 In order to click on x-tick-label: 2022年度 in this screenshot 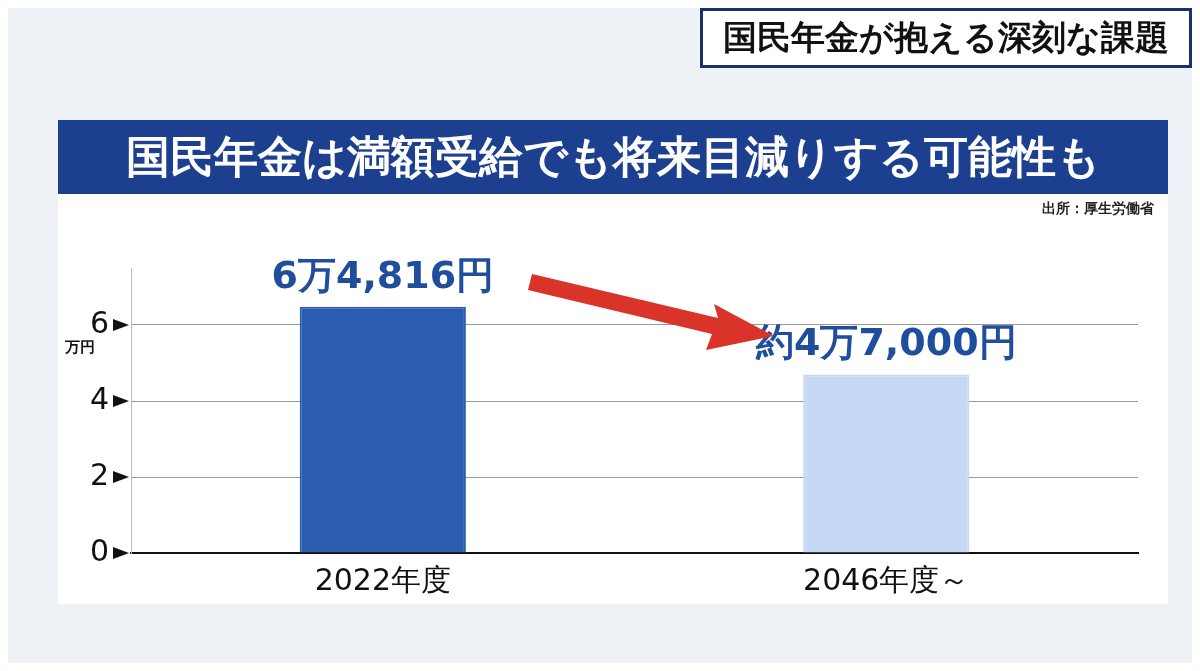, I will do `click(382, 579)`.